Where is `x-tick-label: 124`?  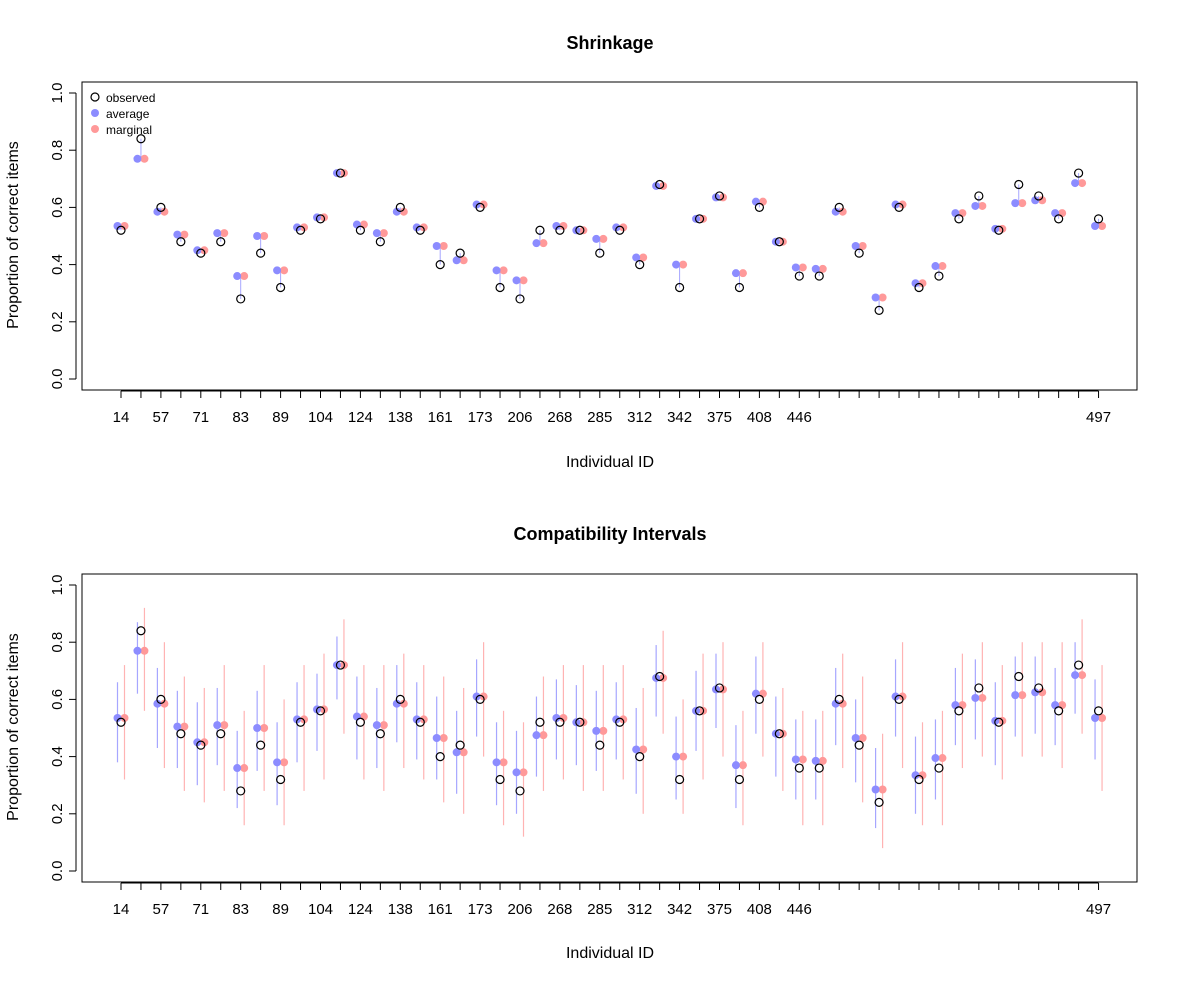 x-tick-label: 124 is located at coordinates (360, 417).